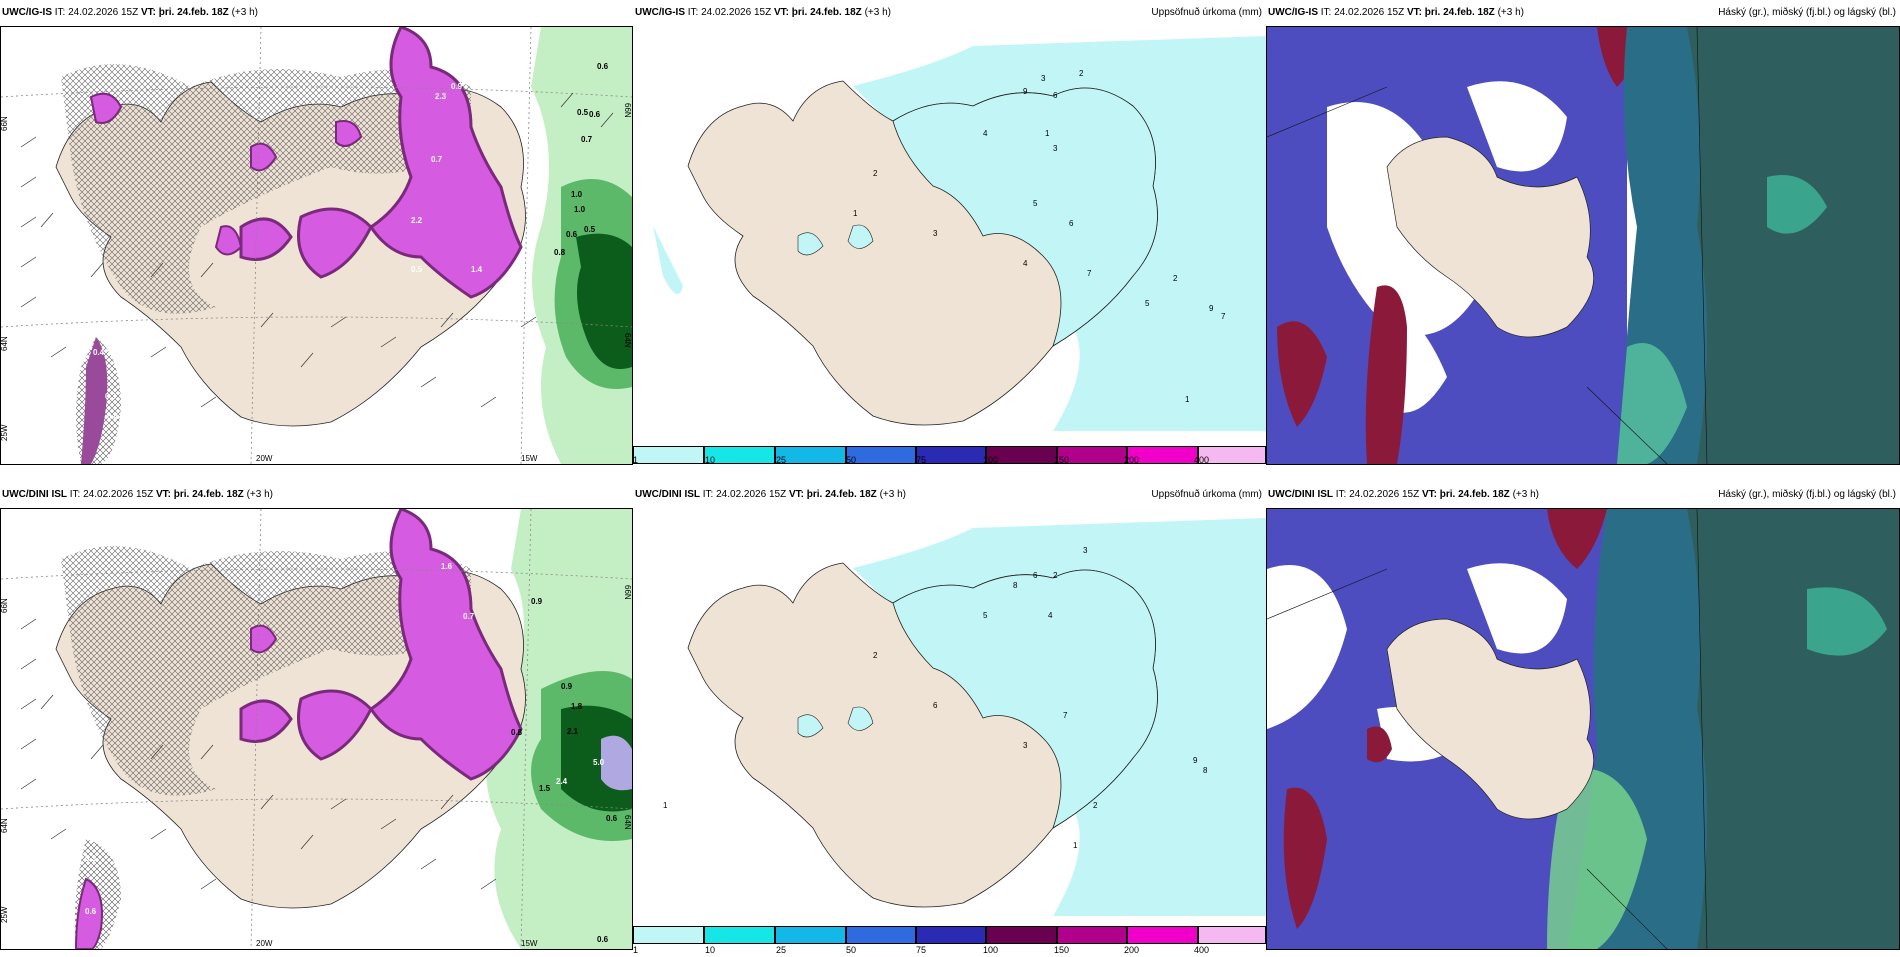 The image size is (1900, 957). Describe the element at coordinates (477, 269) in the screenshot. I see `svg-text: 1.4` at that location.